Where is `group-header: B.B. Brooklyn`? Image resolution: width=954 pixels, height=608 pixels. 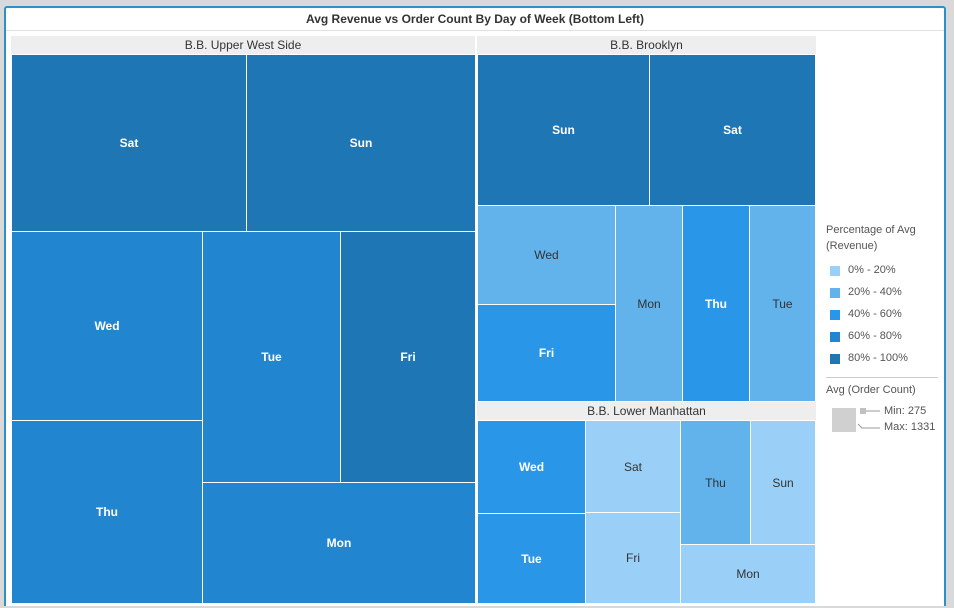 group-header: B.B. Brooklyn is located at coordinates (646, 45).